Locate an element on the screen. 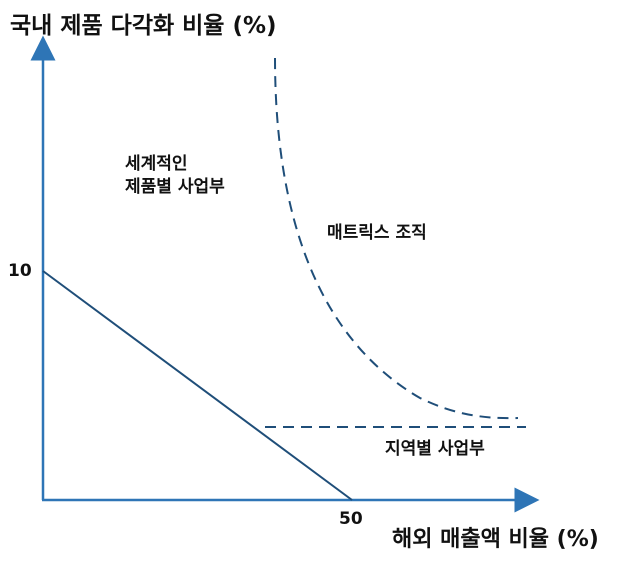  region-global-product-line1: 세계적인 is located at coordinates (156, 164).